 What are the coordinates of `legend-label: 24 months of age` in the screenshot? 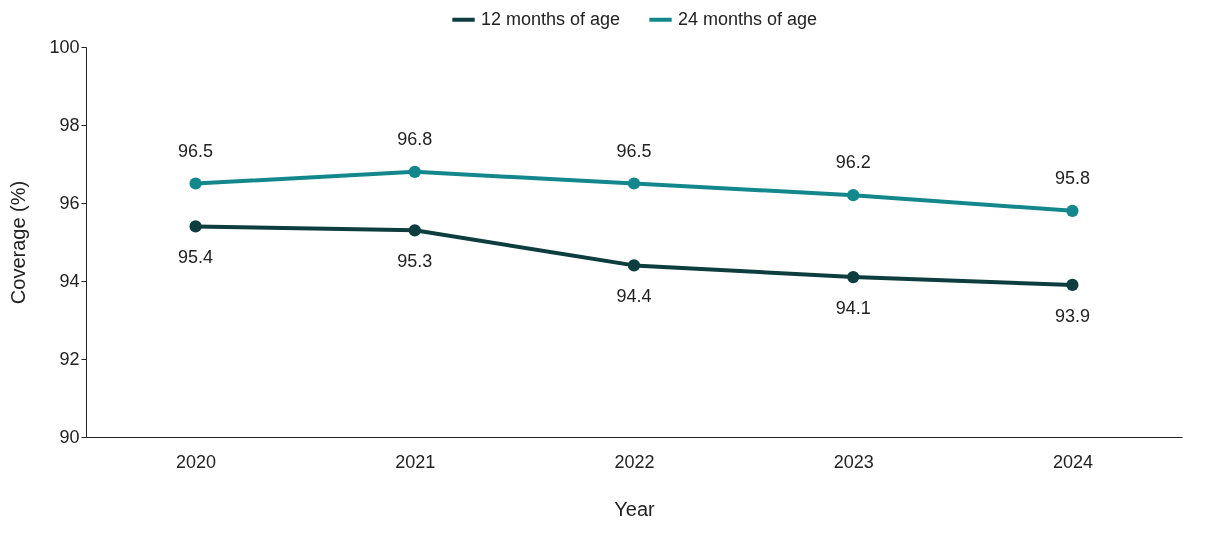 It's located at (748, 18).